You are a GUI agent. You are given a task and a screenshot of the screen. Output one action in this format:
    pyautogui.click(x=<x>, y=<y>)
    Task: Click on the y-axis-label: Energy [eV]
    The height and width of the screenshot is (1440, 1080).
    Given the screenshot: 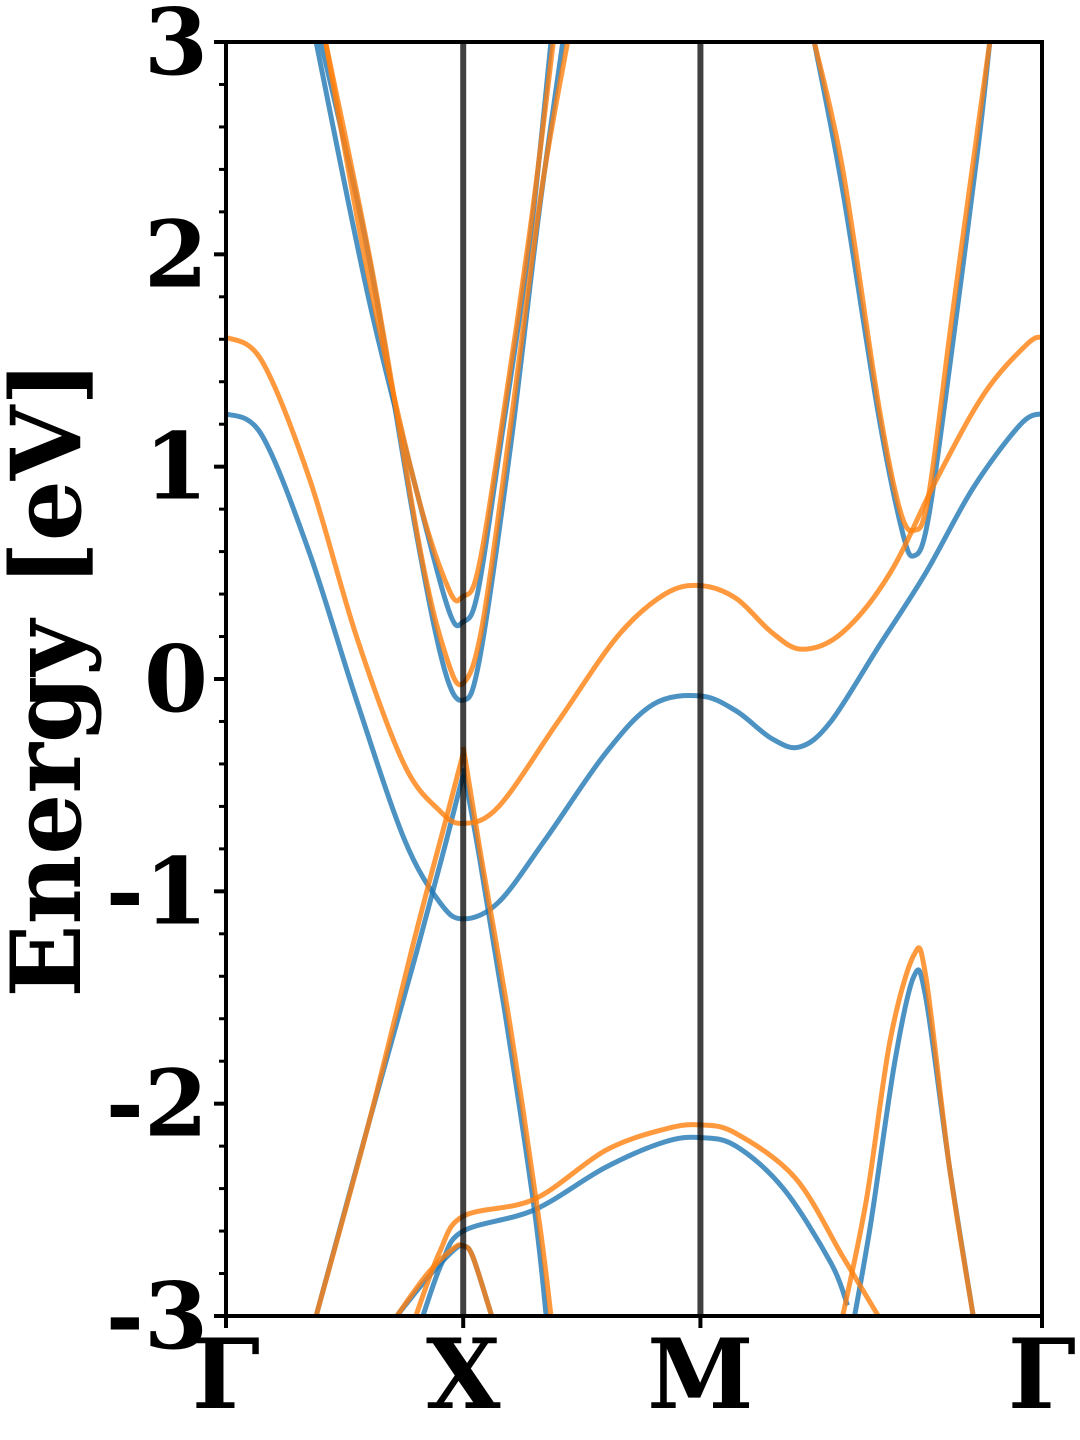 What is the action you would take?
    pyautogui.click(x=51, y=678)
    